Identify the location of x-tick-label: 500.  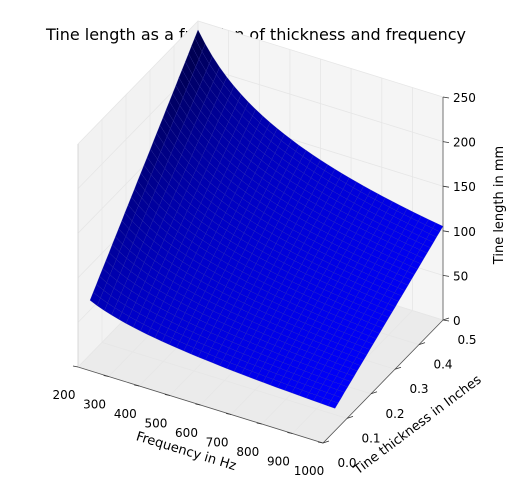
(155, 424).